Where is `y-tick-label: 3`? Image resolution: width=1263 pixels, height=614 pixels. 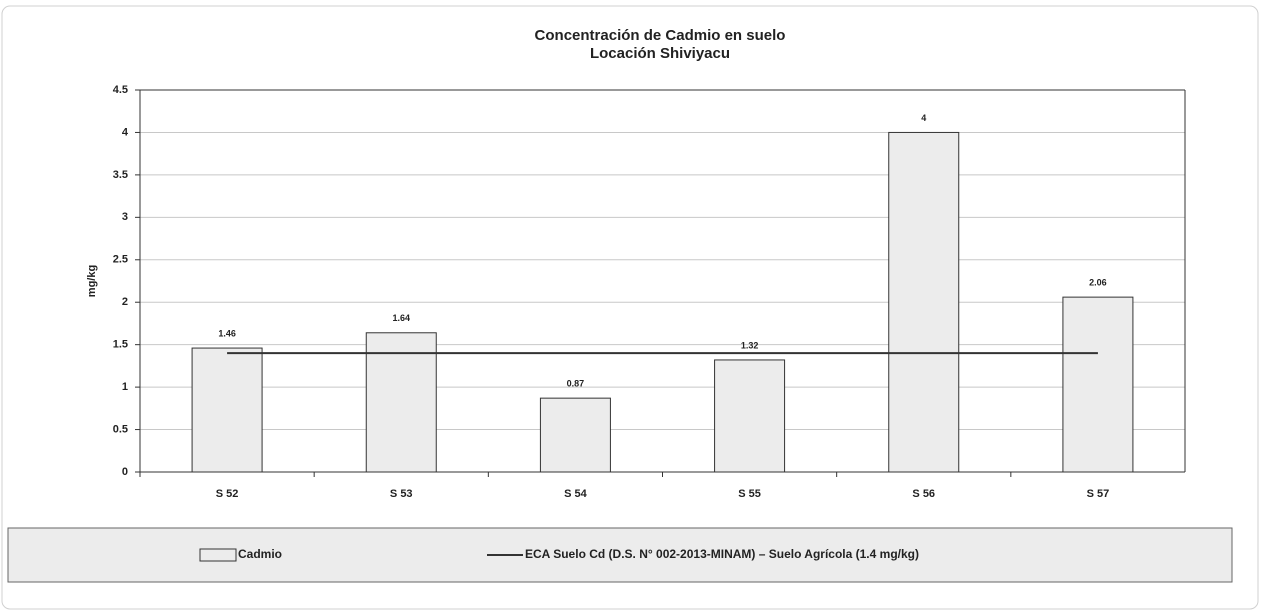
y-tick-label: 3 is located at coordinates (125, 217).